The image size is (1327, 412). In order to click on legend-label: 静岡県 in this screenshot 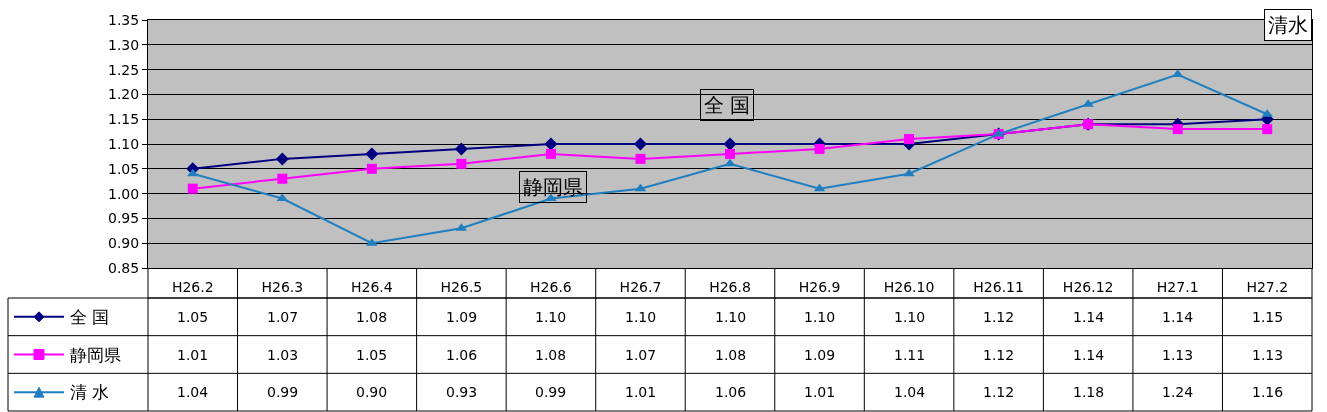, I will do `click(95, 355)`.